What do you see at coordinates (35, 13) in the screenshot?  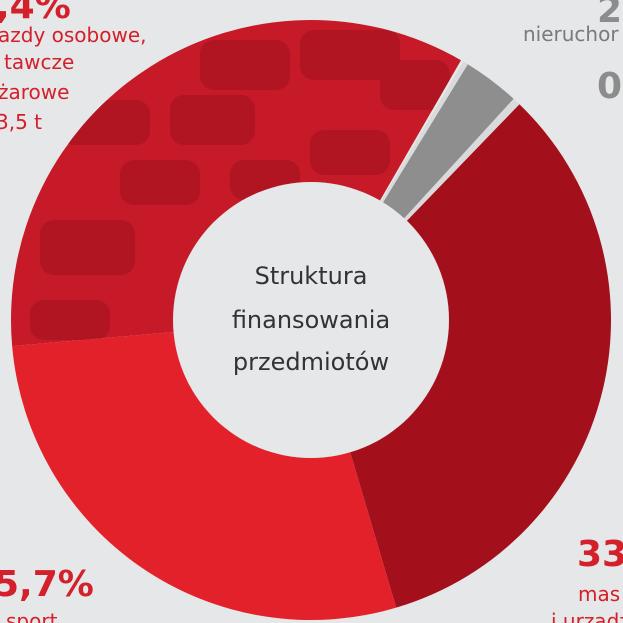 I see `label-value: ,4%` at bounding box center [35, 13].